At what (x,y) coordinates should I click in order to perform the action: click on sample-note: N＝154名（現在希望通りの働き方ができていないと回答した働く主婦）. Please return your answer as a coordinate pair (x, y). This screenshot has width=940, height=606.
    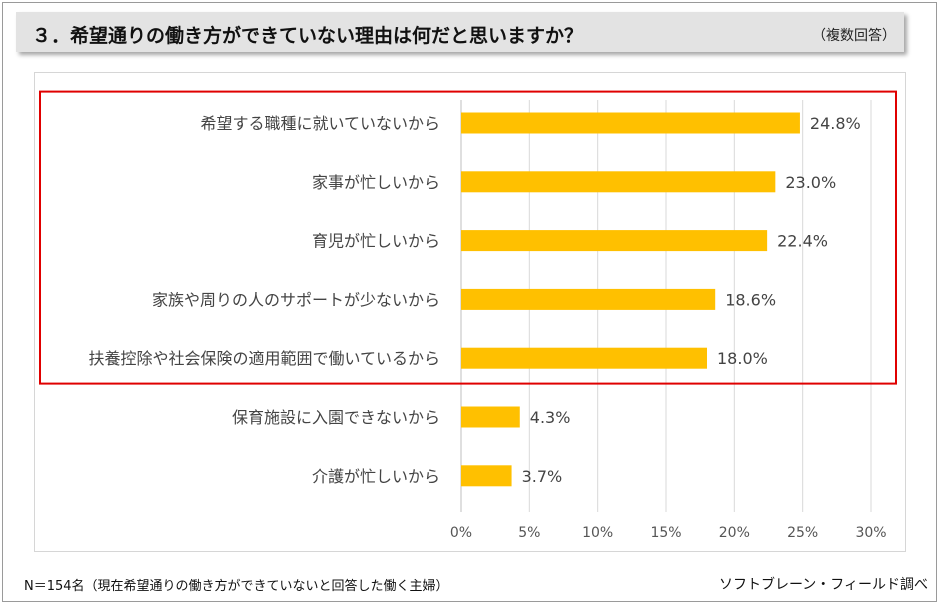
    Looking at the image, I should click on (236, 586).